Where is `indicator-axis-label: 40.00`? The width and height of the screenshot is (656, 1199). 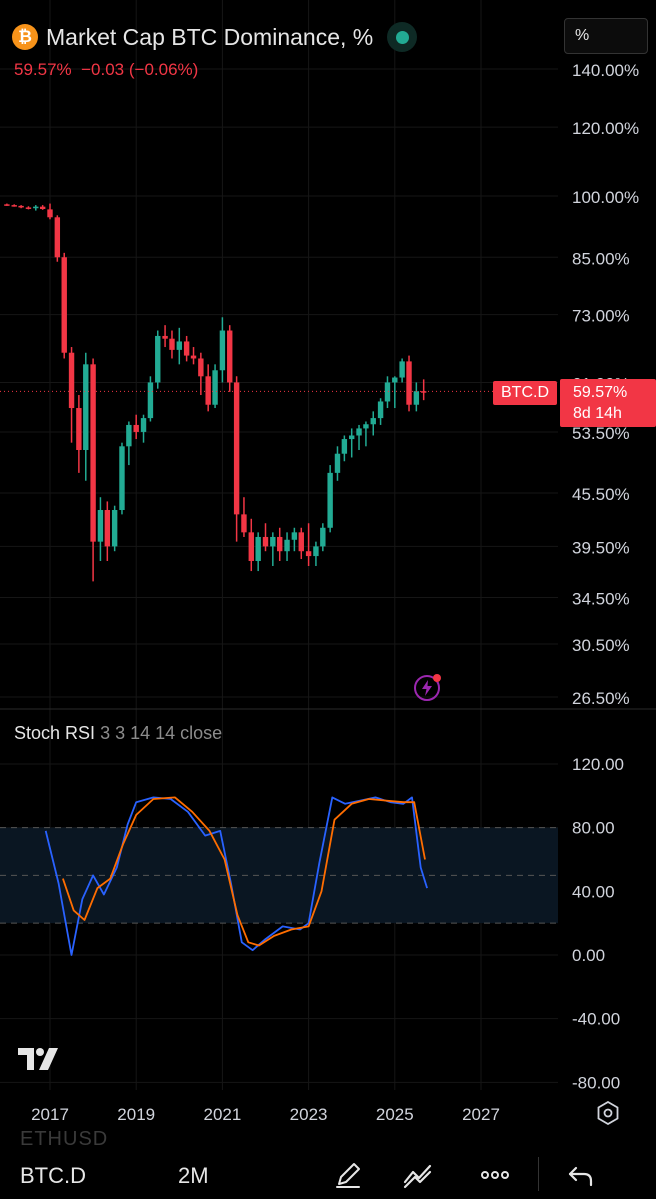
indicator-axis-label: 40.00 is located at coordinates (593, 891).